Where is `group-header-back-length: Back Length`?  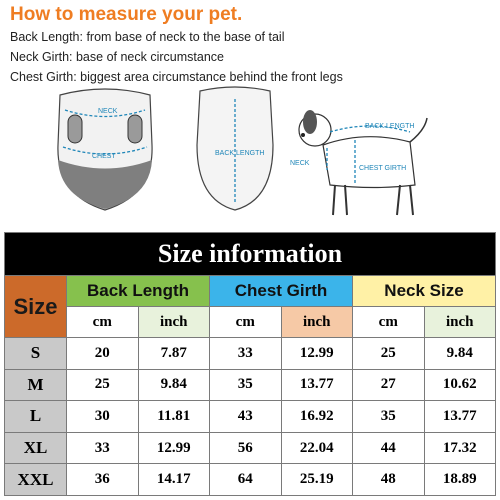
group-header-back-length: Back Length is located at coordinates (138, 291).